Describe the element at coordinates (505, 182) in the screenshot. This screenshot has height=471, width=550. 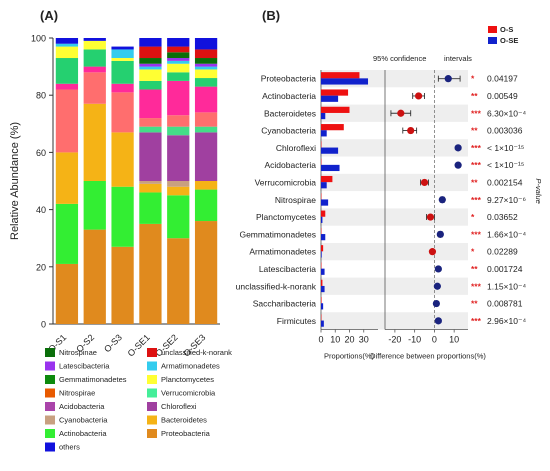
I see `p-value-label: 0.002154` at that location.